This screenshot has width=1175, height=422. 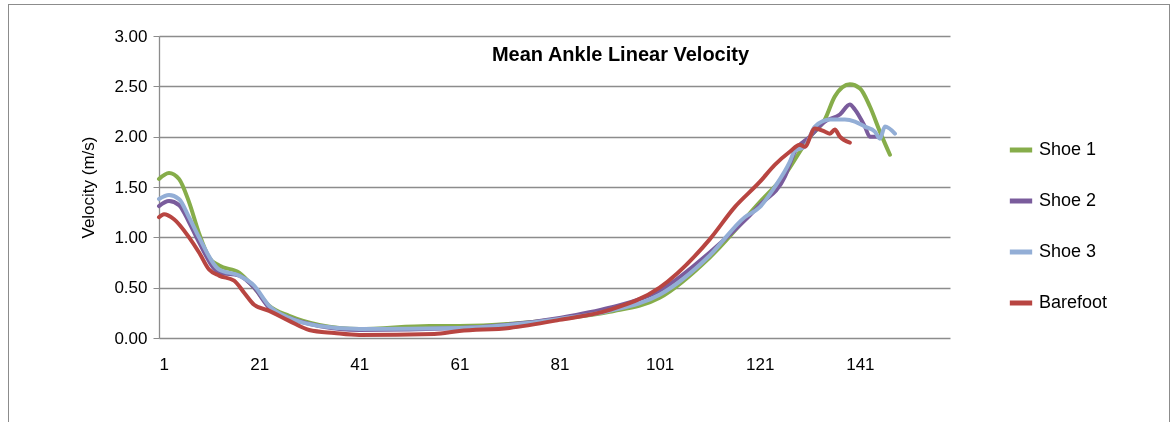 I want to click on x-tick-label: 41, so click(x=360, y=364).